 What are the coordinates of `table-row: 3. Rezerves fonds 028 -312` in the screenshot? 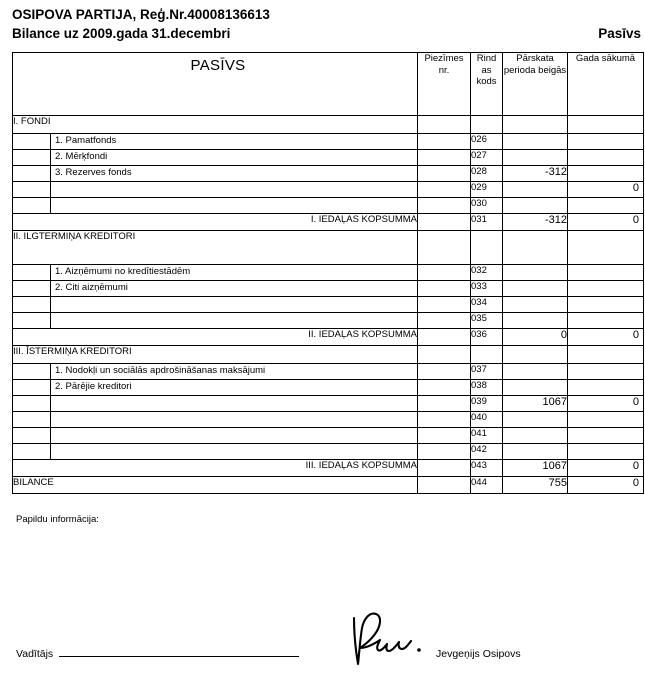 It's located at (328, 173).